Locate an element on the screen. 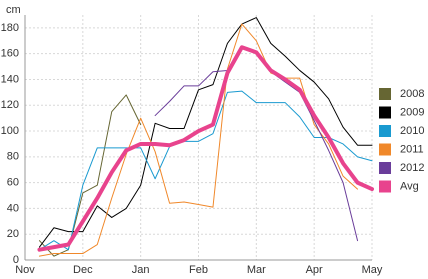 This screenshot has height=279, width=428. y-tick-label: 180 is located at coordinates (10, 28).